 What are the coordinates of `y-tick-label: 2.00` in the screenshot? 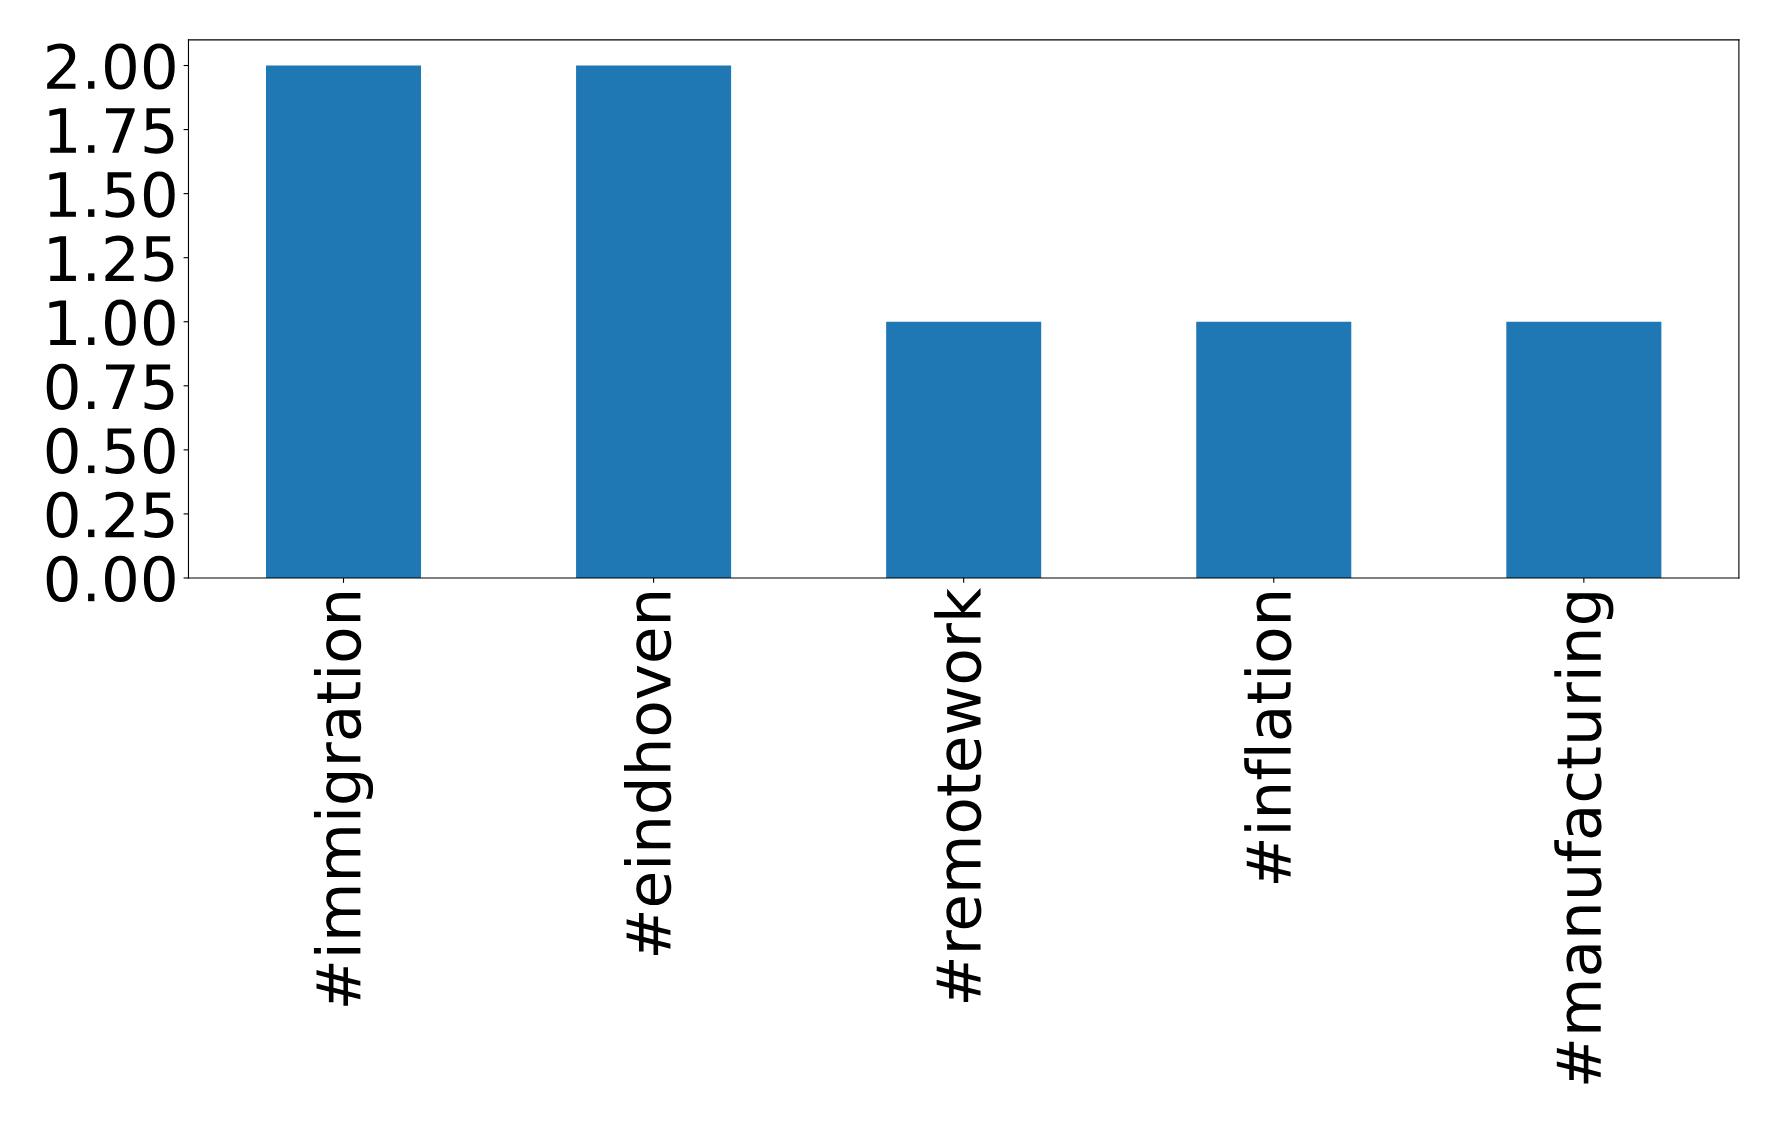 It's located at (111, 66).